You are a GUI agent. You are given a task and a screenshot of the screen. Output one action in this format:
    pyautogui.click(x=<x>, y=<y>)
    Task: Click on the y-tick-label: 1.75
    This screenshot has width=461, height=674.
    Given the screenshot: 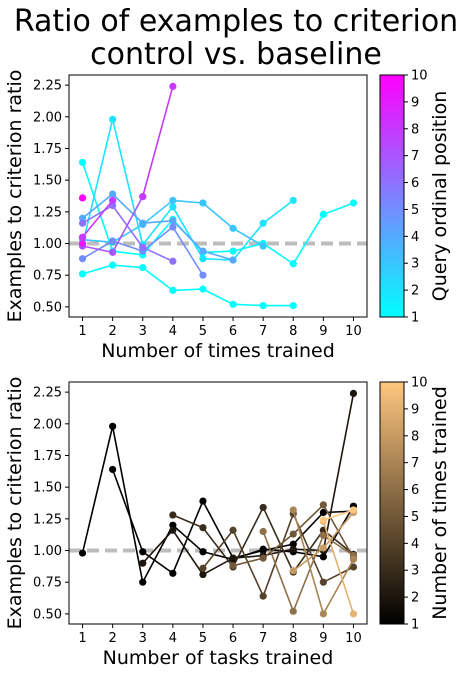 What is the action you would take?
    pyautogui.click(x=47, y=149)
    